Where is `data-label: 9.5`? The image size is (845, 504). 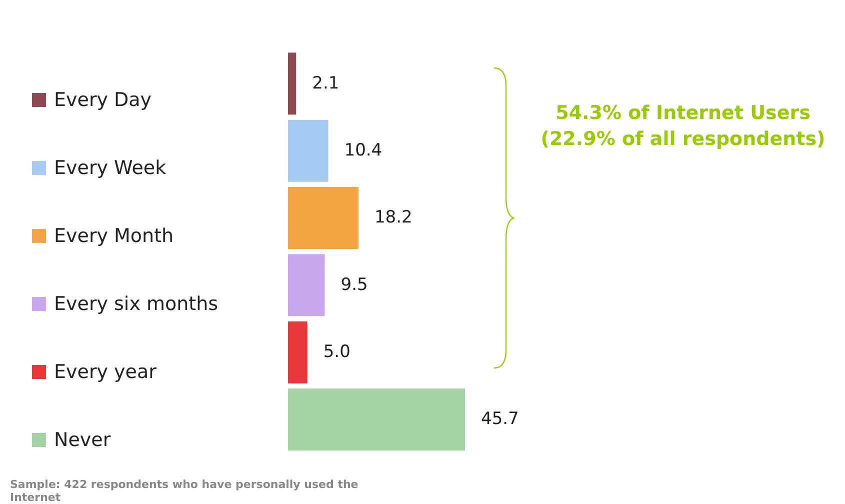
data-label: 9.5 is located at coordinates (354, 284).